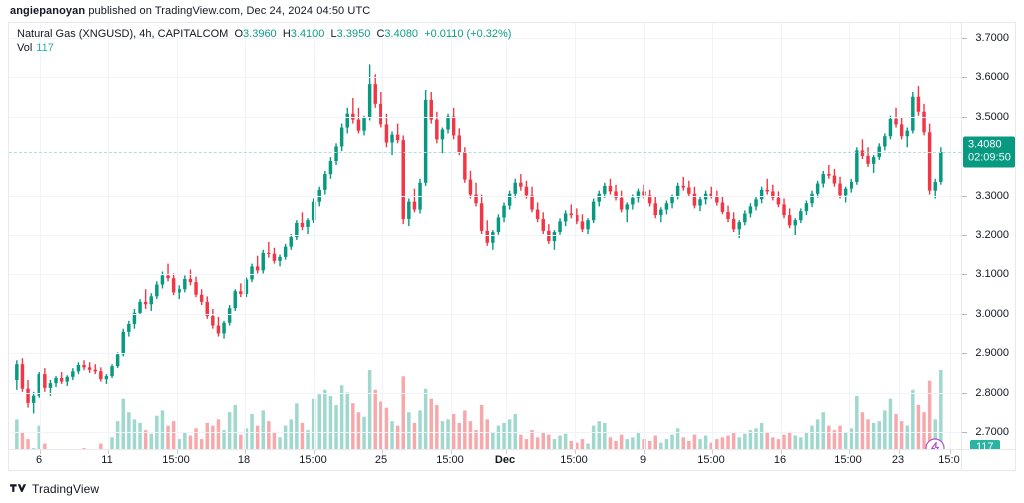 The image size is (1024, 503). Describe the element at coordinates (992, 37) in the screenshot. I see `price-tick-label: 3.7000` at that location.